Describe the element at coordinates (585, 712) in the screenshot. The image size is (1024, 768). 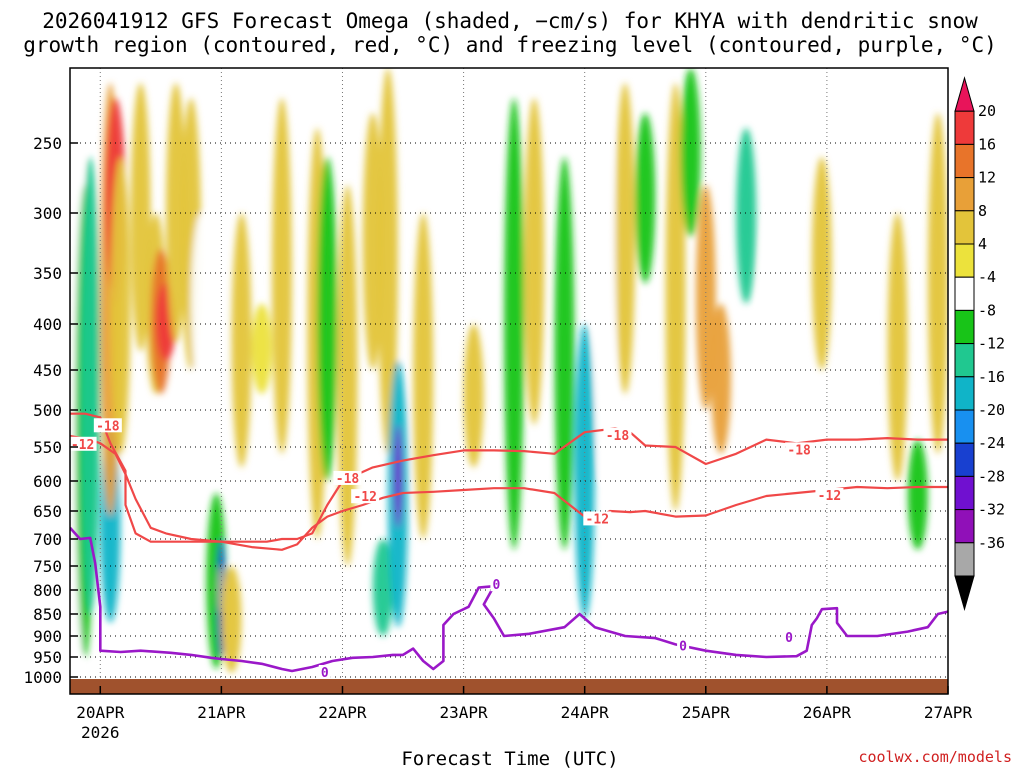
I see `x-tick-label: 24APR` at that location.